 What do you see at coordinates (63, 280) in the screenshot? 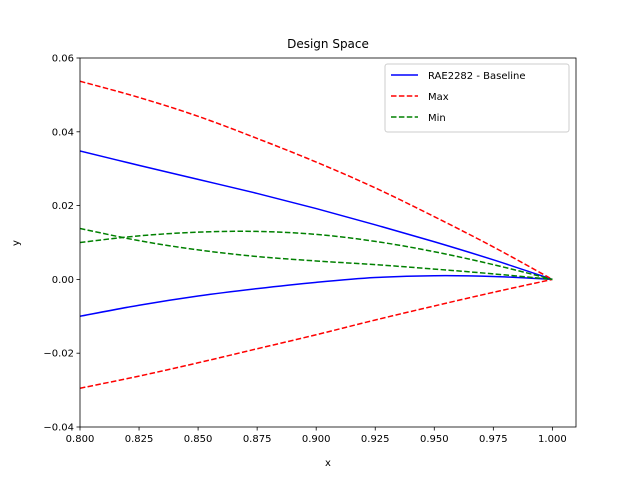
I see `y-tick-label: 0.00` at bounding box center [63, 280].